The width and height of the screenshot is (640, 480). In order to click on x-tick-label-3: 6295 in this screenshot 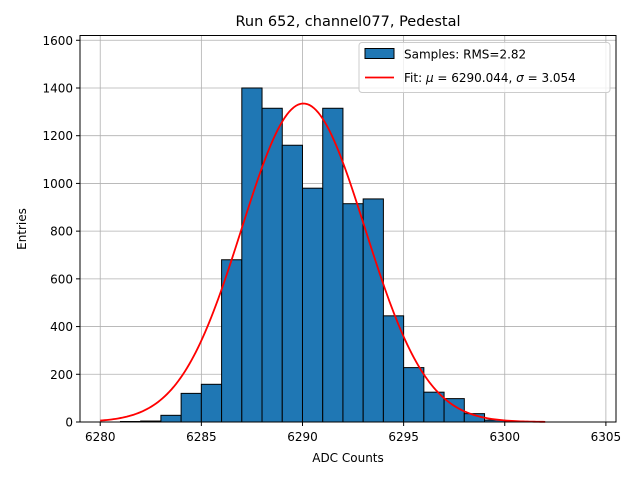, I will do `click(403, 437)`.